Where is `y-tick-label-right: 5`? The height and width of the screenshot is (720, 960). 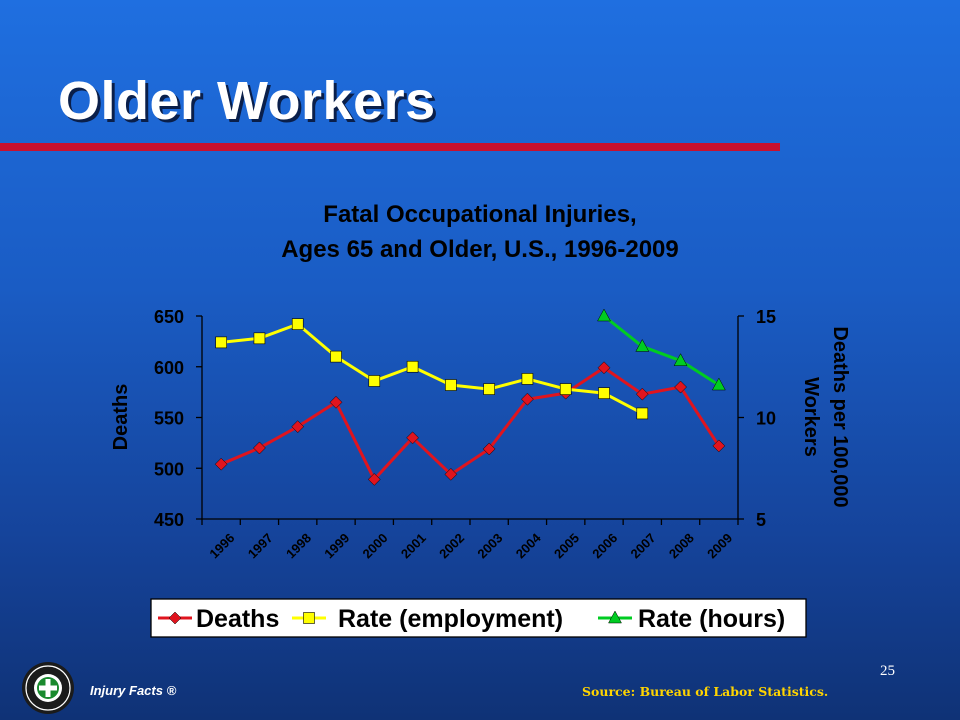 y-tick-label-right: 5 is located at coordinates (761, 520).